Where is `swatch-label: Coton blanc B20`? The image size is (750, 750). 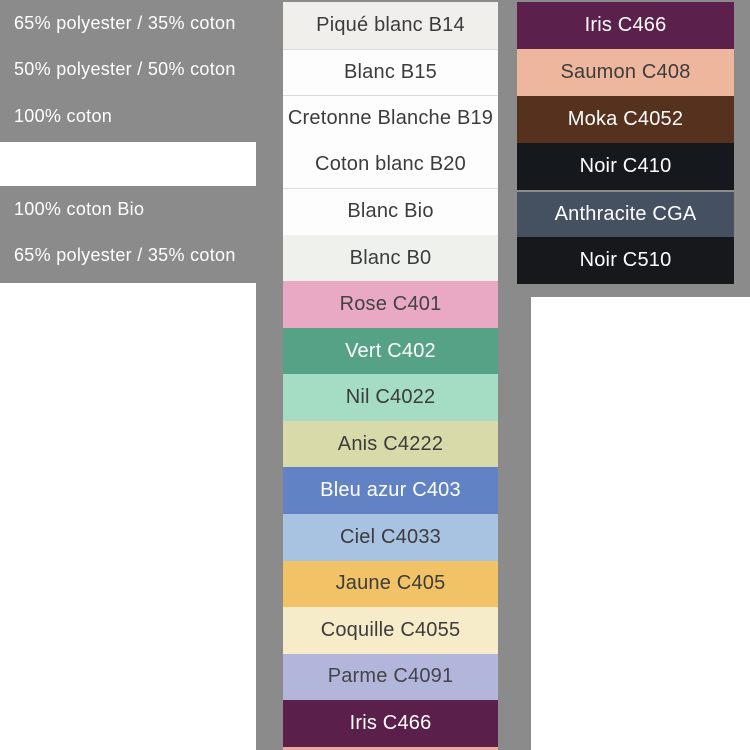 swatch-label: Coton blanc B20 is located at coordinates (390, 164).